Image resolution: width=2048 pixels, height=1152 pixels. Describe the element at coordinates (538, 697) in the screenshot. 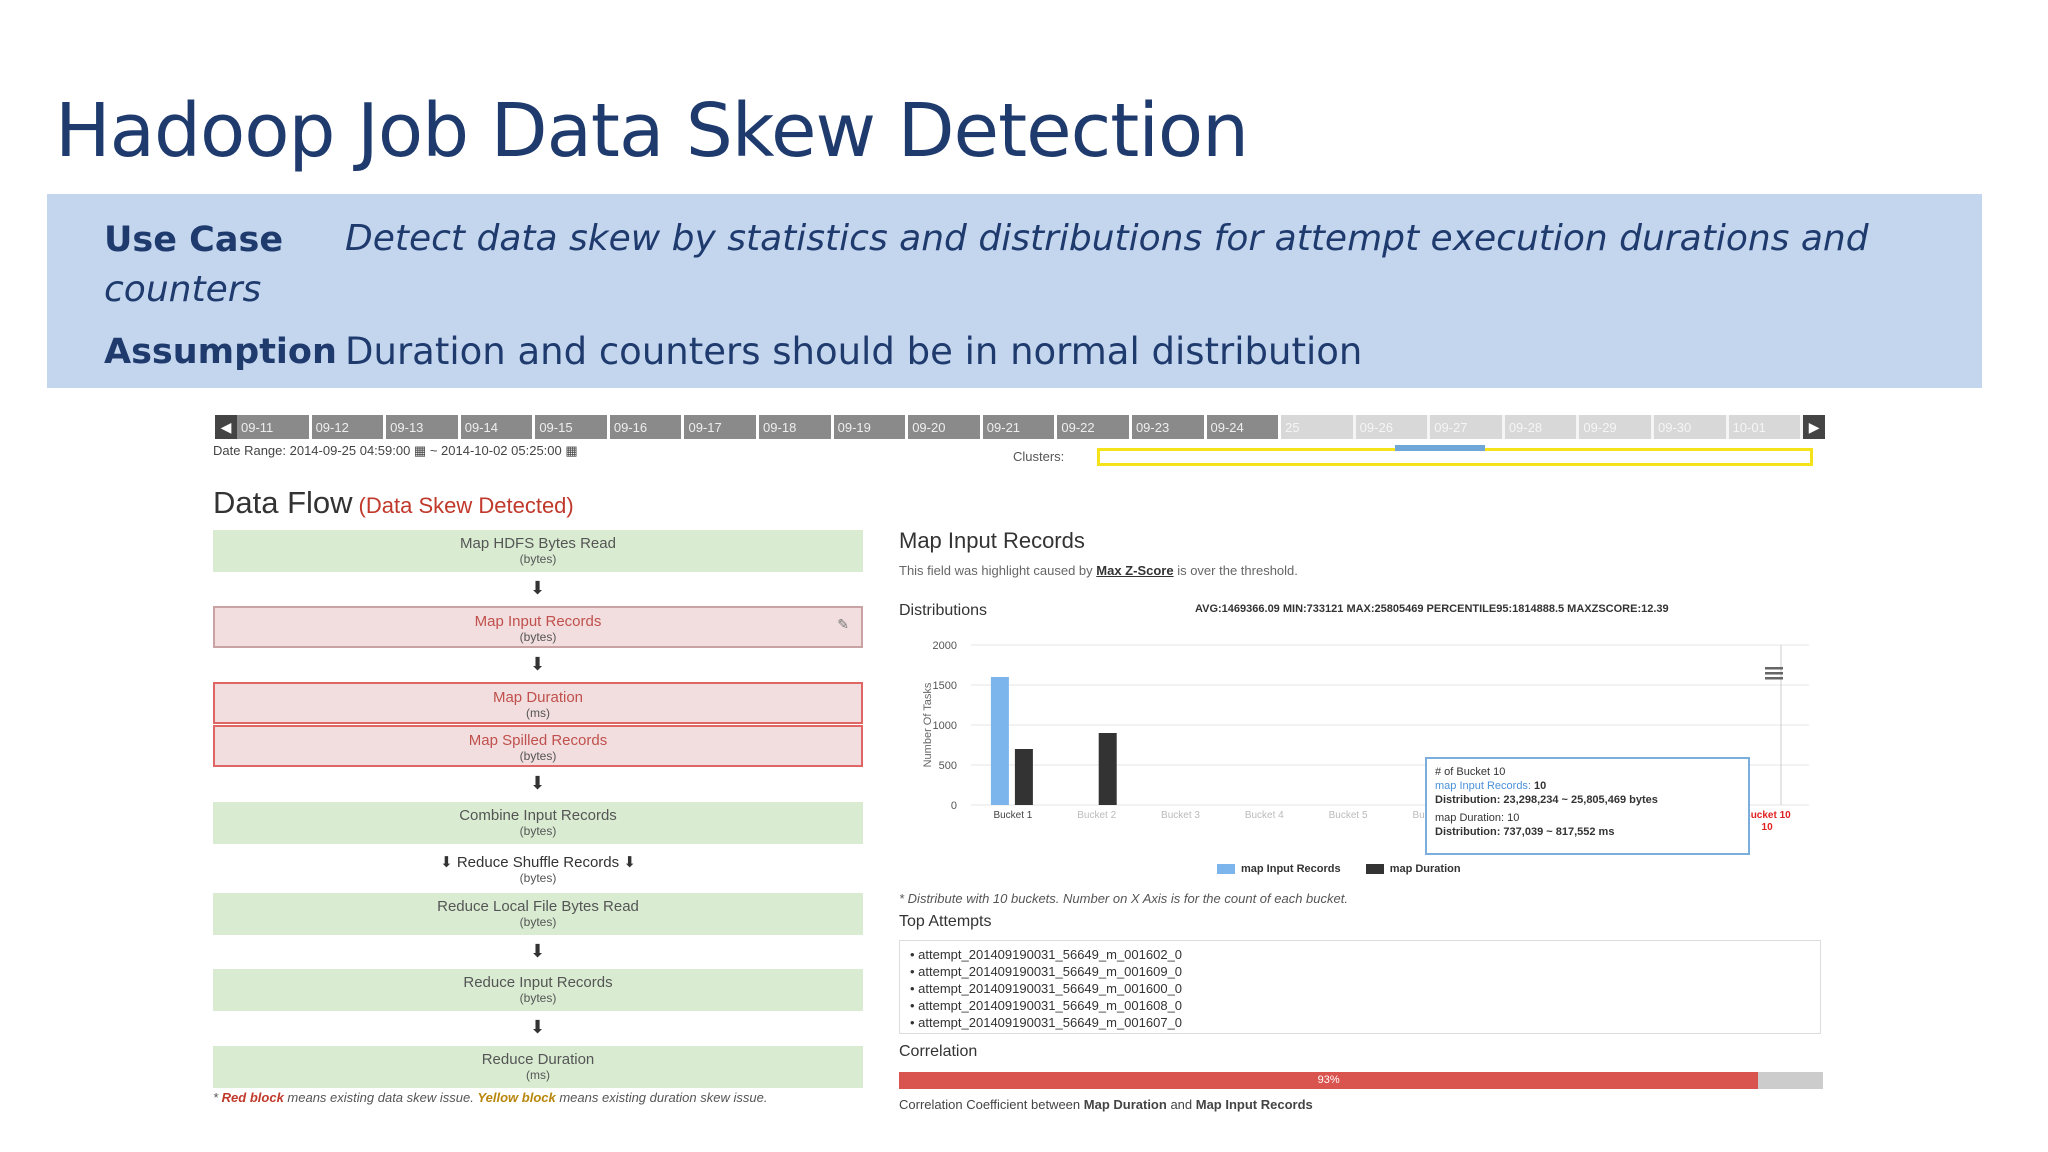

I see `block-name: Map Duration` at that location.